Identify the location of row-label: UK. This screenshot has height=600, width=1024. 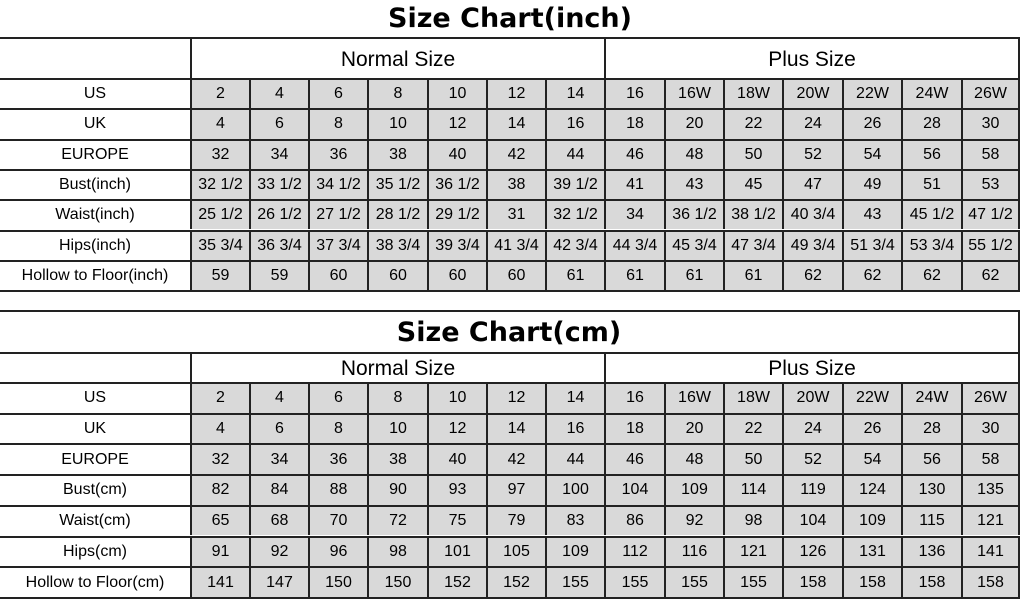
(95, 123).